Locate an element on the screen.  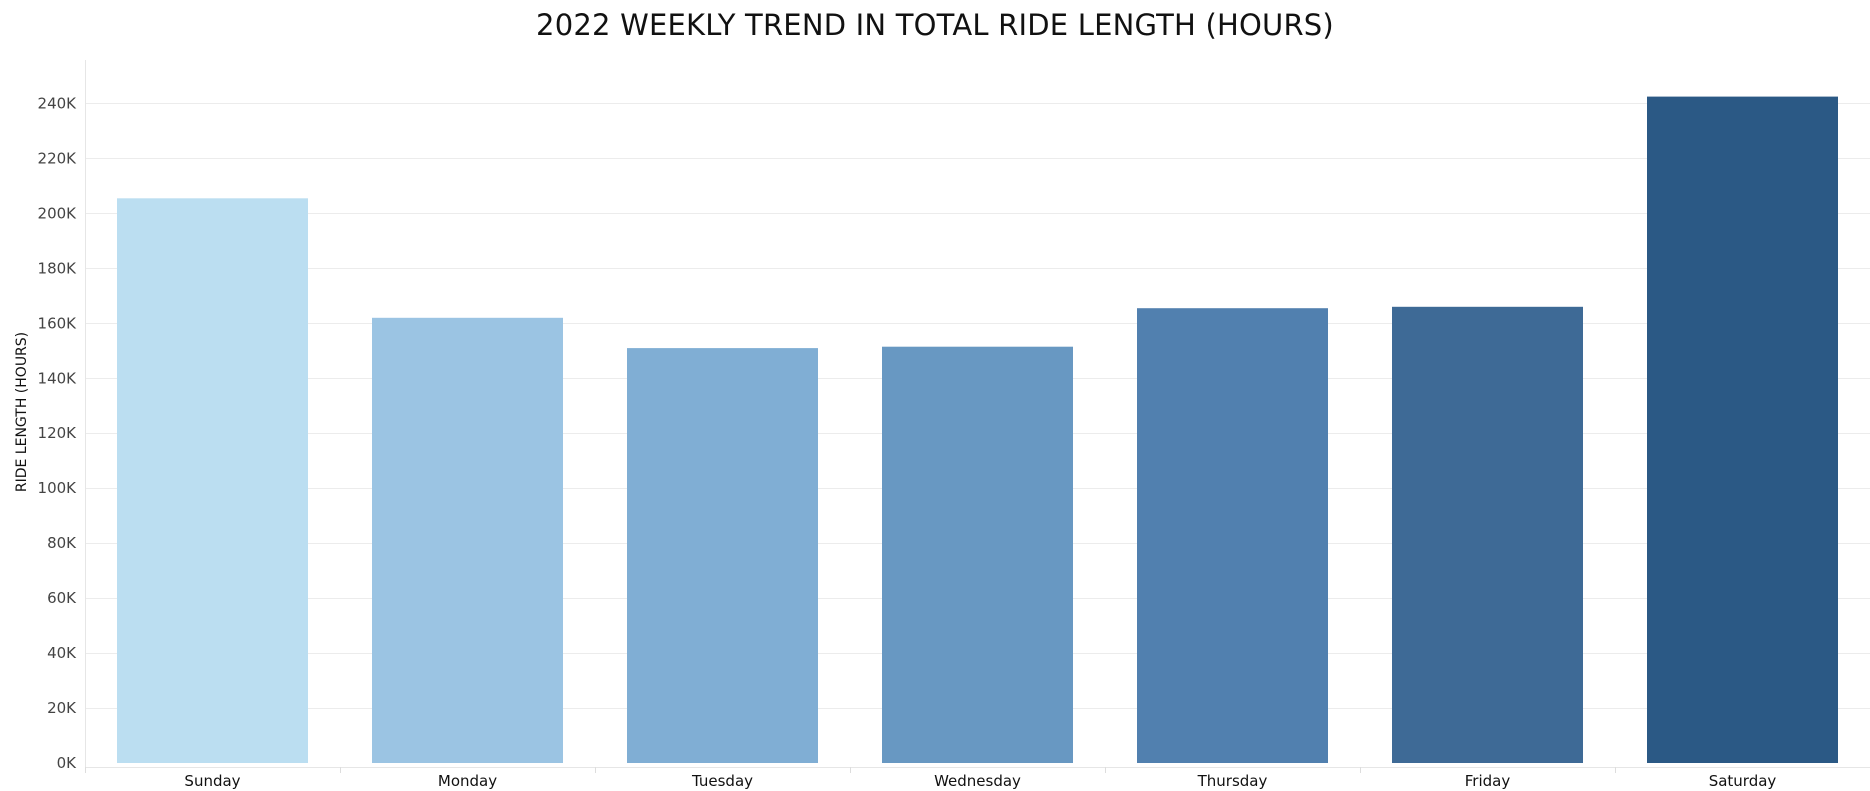
x-axis-ticks is located at coordinates (850, 770).